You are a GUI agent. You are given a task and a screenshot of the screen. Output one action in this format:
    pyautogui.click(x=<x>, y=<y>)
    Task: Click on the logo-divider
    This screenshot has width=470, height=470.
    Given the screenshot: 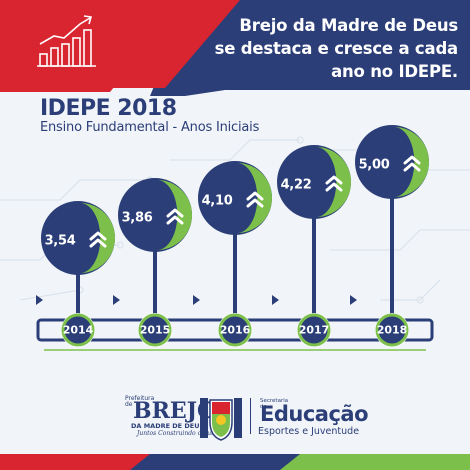 What is the action you would take?
    pyautogui.click(x=250, y=416)
    